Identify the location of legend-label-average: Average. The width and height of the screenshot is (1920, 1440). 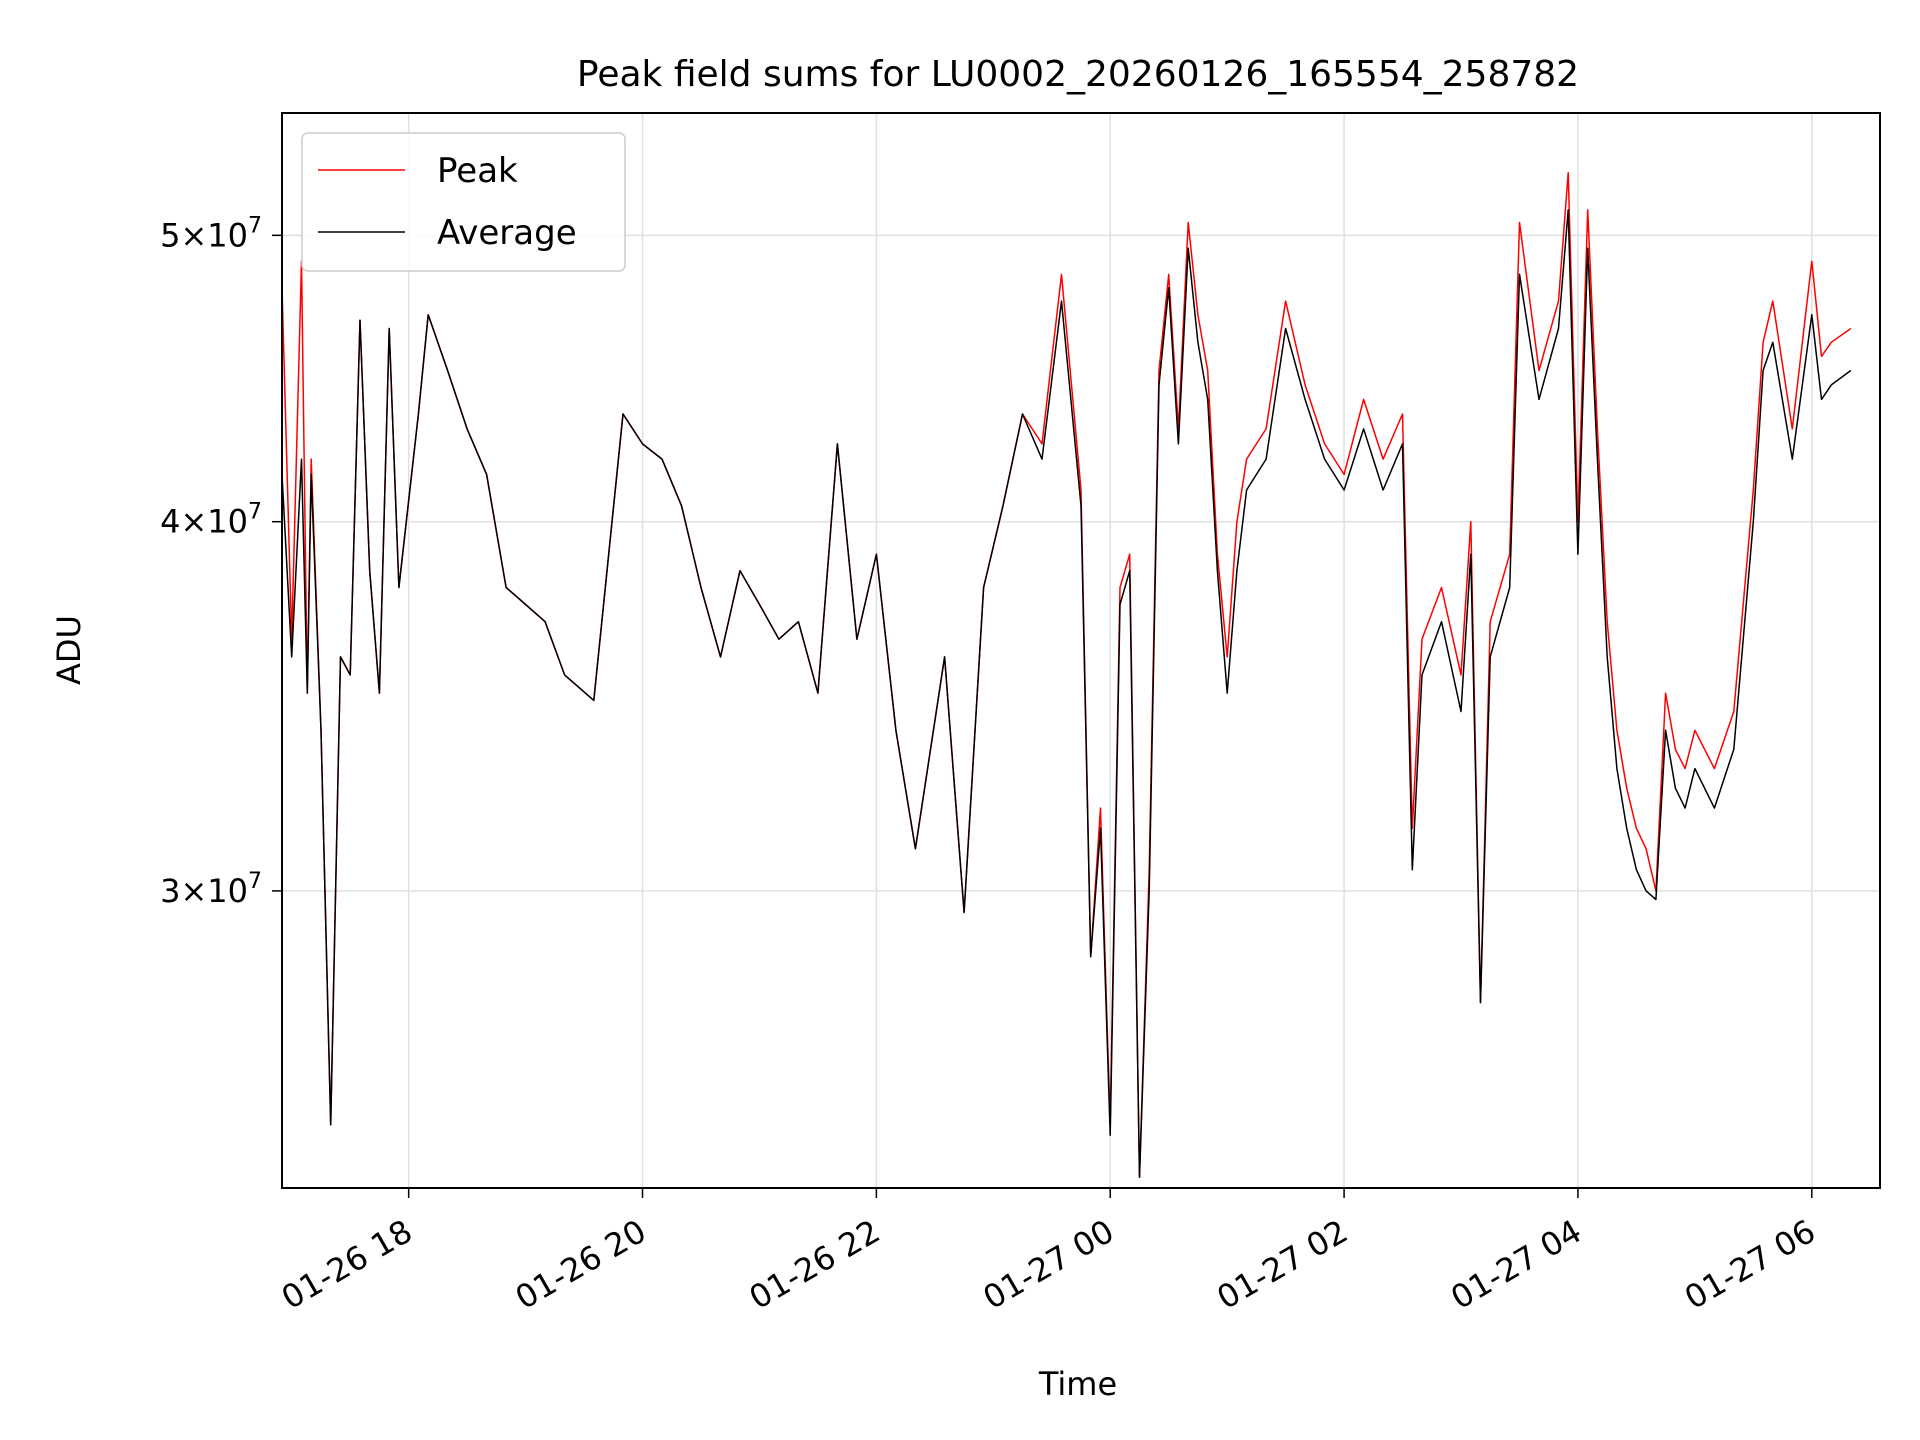
(507, 233).